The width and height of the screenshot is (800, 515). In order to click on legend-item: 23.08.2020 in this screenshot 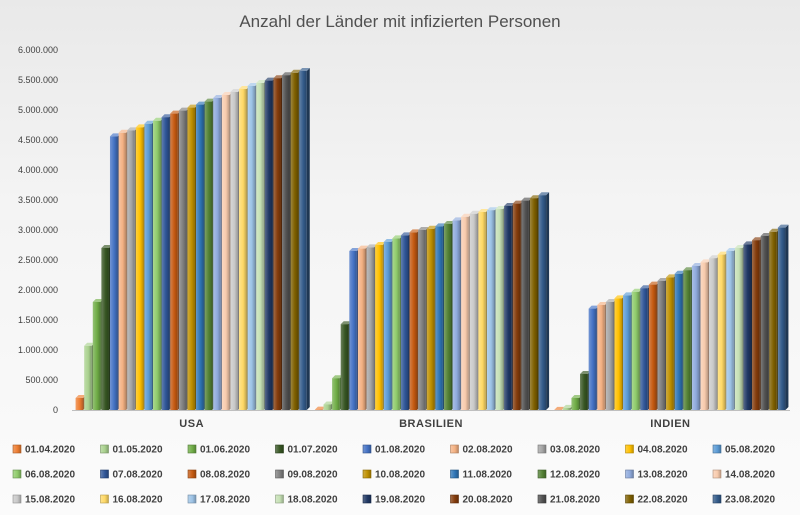, I will do `click(743, 500)`.